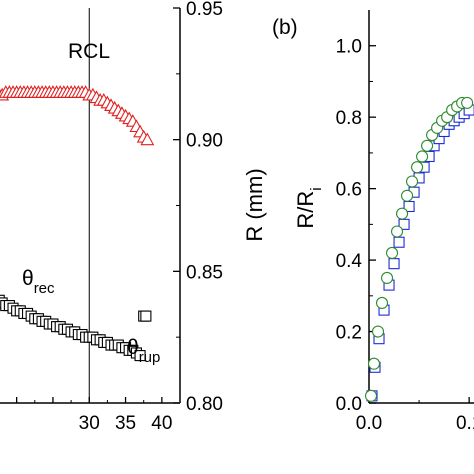  What do you see at coordinates (465, 423) in the screenshot?
I see `panel-b-x-tick-label: 0.1` at bounding box center [465, 423].